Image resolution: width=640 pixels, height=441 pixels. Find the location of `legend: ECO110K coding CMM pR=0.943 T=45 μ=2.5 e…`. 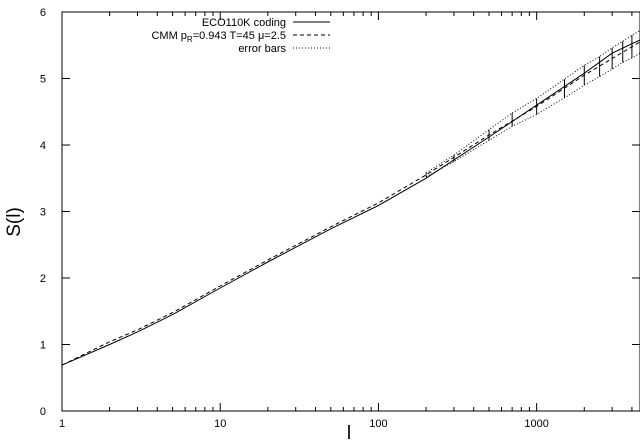

legend: ECO110K coding CMM pR=0.943 T=45 μ=2.5 e… is located at coordinates (240, 36).